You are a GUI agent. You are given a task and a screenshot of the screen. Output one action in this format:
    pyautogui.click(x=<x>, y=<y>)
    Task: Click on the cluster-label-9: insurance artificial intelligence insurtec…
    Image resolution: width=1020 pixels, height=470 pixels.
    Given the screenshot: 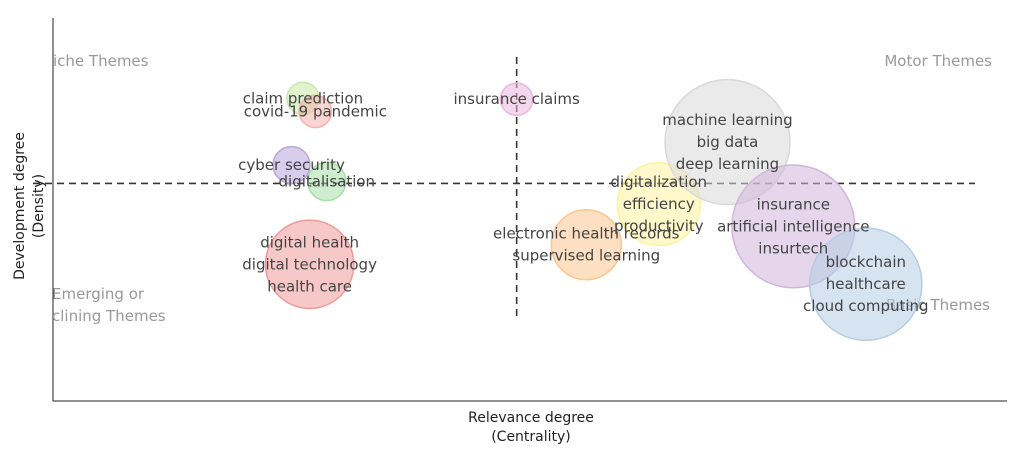 What is the action you would take?
    pyautogui.click(x=793, y=226)
    